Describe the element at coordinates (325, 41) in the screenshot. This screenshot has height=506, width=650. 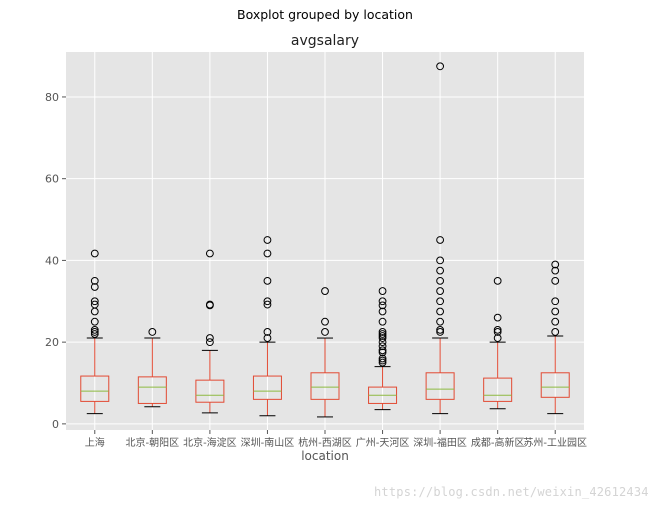
I see `axes-title: avgsalary` at that location.